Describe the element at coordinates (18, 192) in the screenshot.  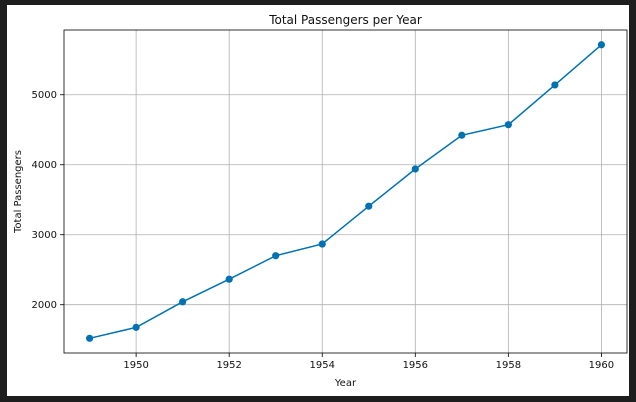
I see `y-axis-label: Total Passengers` at that location.